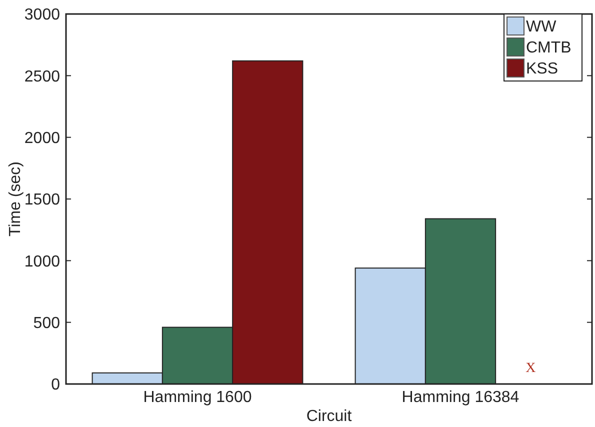 Image resolution: width=595 pixels, height=427 pixels. Describe the element at coordinates (55, 385) in the screenshot. I see `y-tick-label: 0` at that location.